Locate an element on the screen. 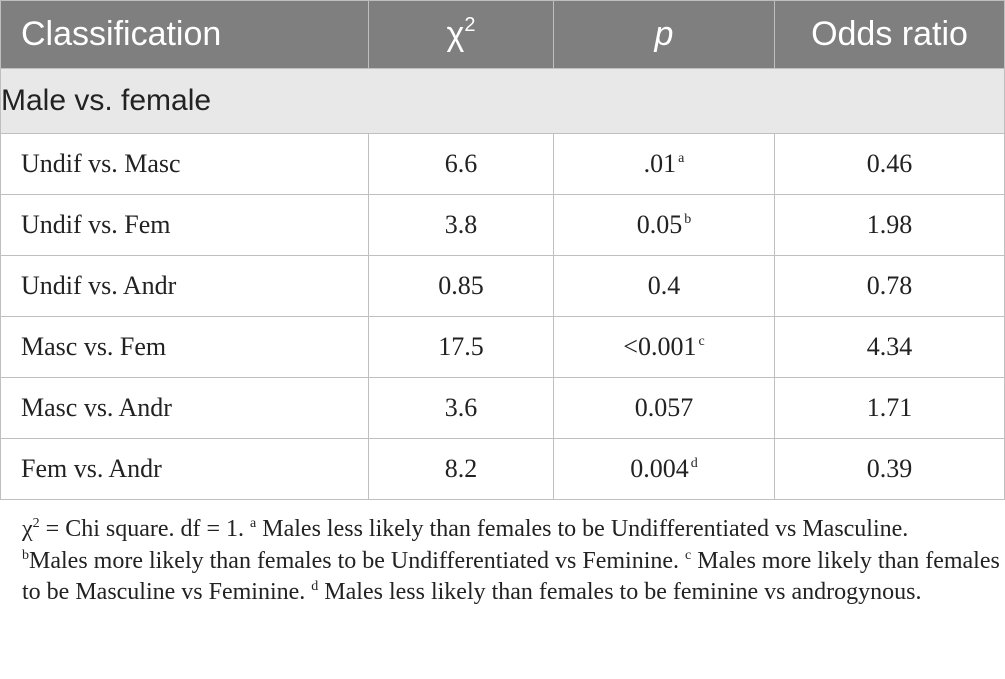  footnote-mark-b: b is located at coordinates (25, 555).